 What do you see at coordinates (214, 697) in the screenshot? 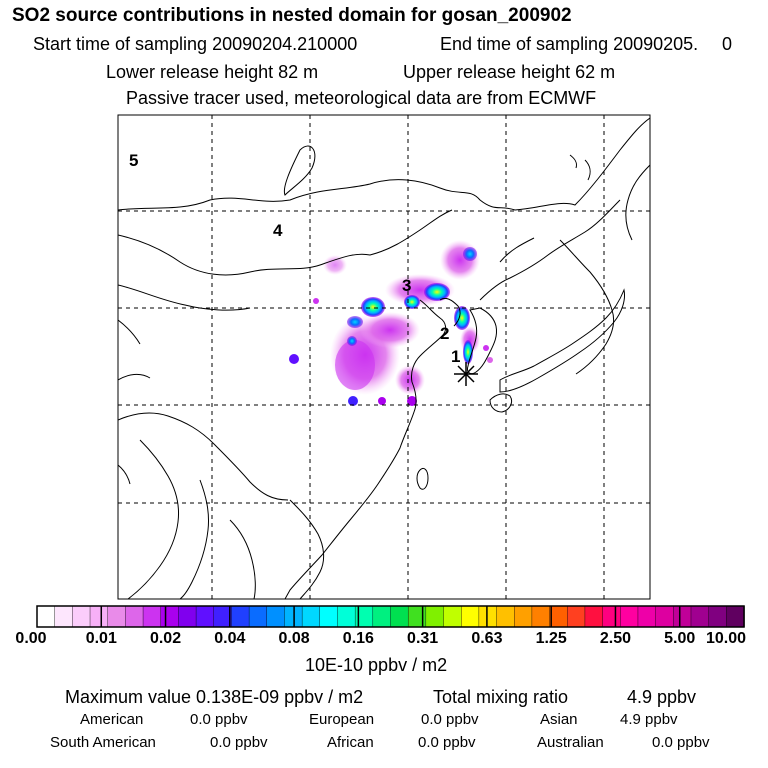
I see `maximum-value: Maximum value 0.138E-09 ppbv / m2` at bounding box center [214, 697].